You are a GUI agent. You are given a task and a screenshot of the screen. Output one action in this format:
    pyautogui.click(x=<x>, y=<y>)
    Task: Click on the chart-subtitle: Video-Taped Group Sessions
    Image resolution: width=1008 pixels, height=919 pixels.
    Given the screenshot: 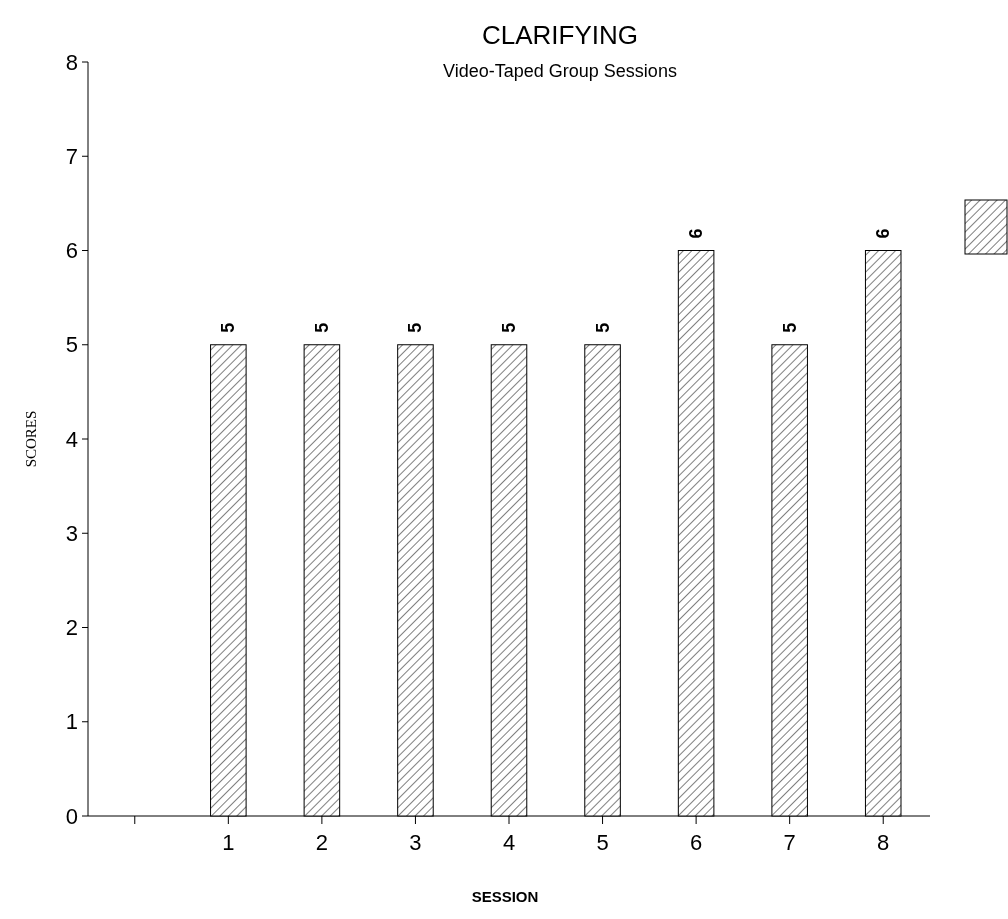 What is the action you would take?
    pyautogui.click(x=560, y=71)
    